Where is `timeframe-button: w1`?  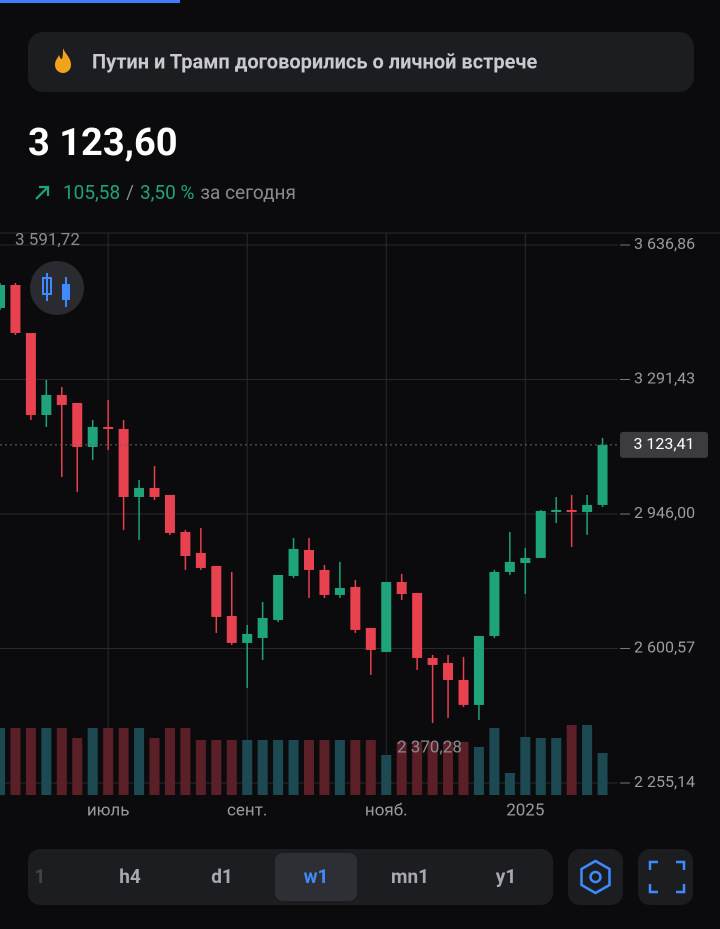 timeframe-button: w1 is located at coordinates (316, 876).